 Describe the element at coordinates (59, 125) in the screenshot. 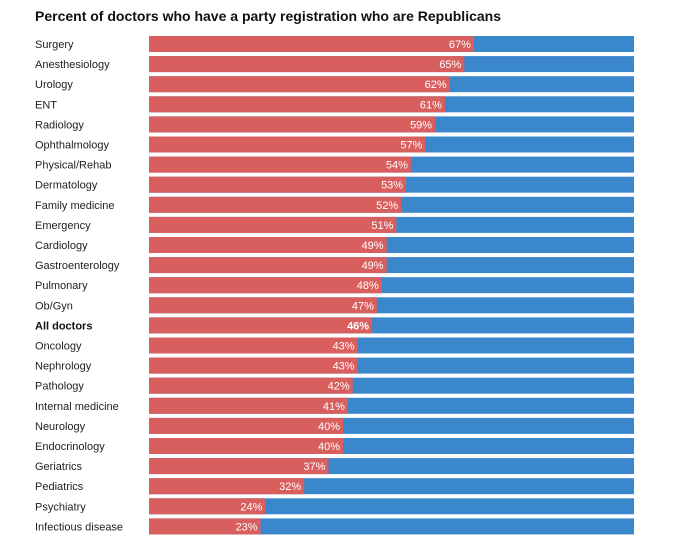

I see `category-label-radiology: Radiology` at that location.